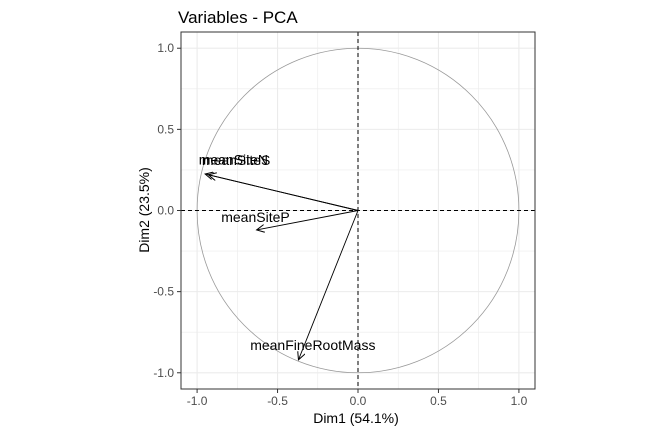 Image resolution: width=668 pixels, height=433 pixels. I want to click on x-tick-label: -0.5, so click(277, 401).